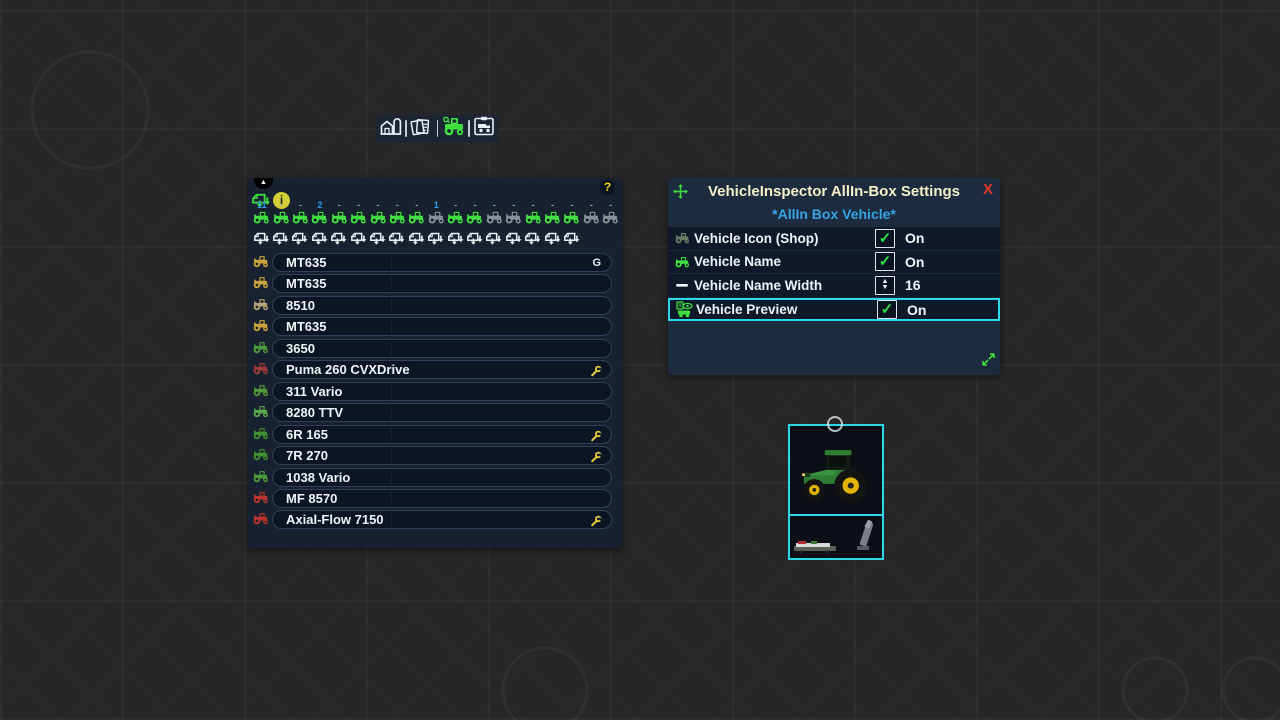 This screenshot has width=1280, height=720. I want to click on vehicle-row-button: MF 8570, so click(442, 498).